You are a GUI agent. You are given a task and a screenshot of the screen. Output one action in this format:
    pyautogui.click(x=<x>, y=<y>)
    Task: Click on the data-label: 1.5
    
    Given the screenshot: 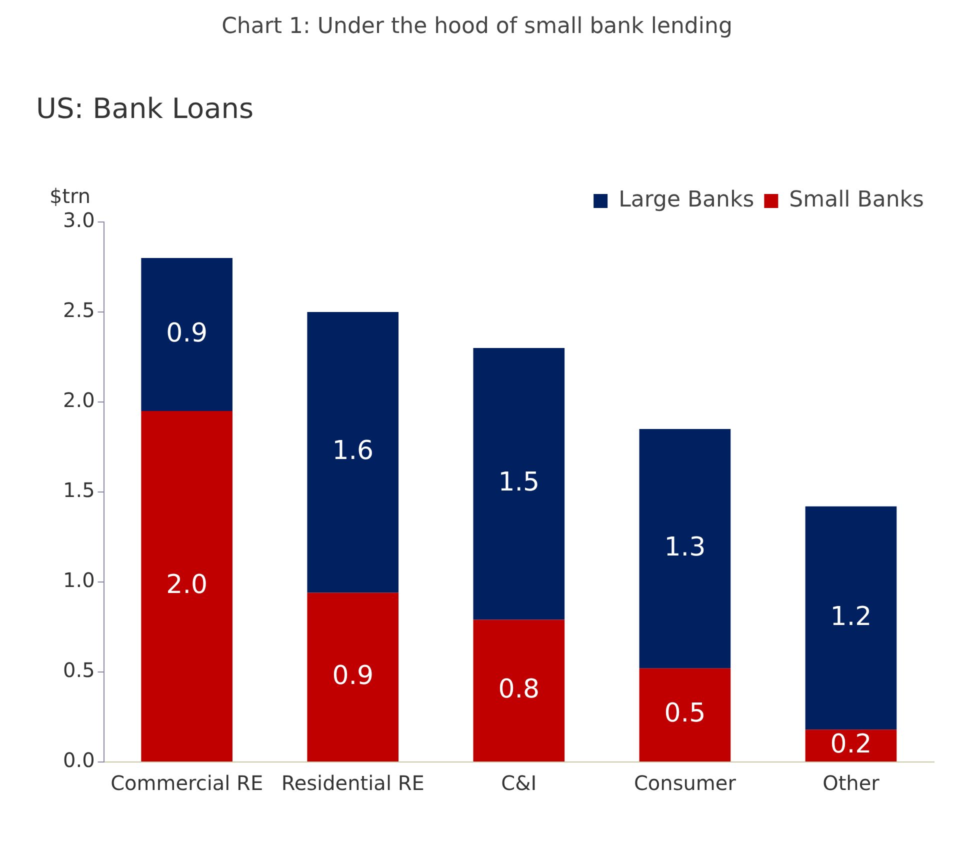 What is the action you would take?
    pyautogui.click(x=519, y=483)
    